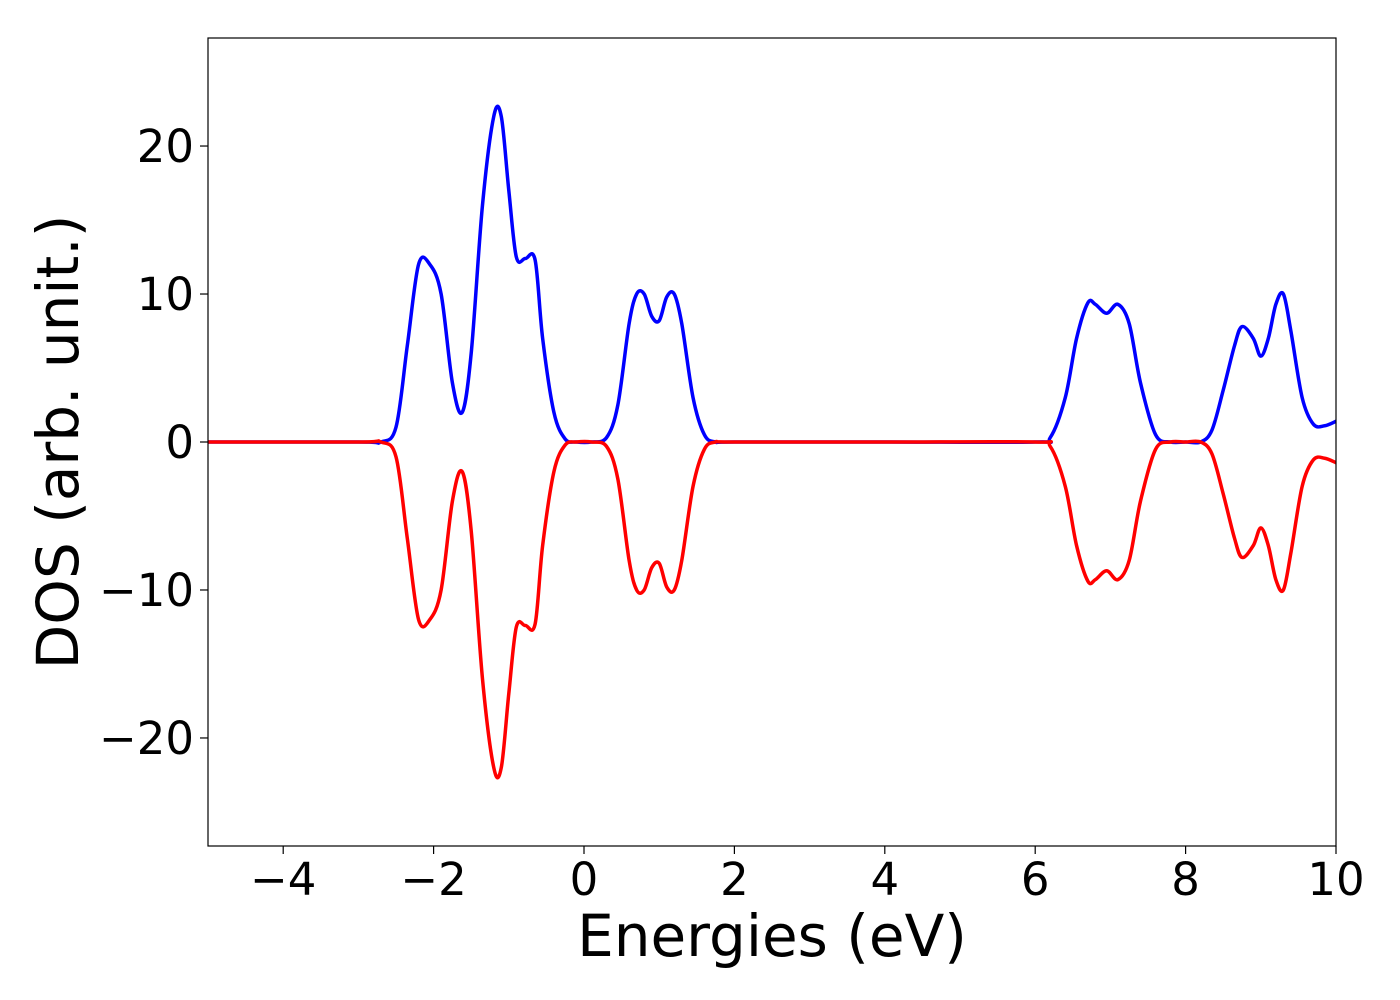  What do you see at coordinates (584, 879) in the screenshot?
I see `x-tick-label: 0` at bounding box center [584, 879].